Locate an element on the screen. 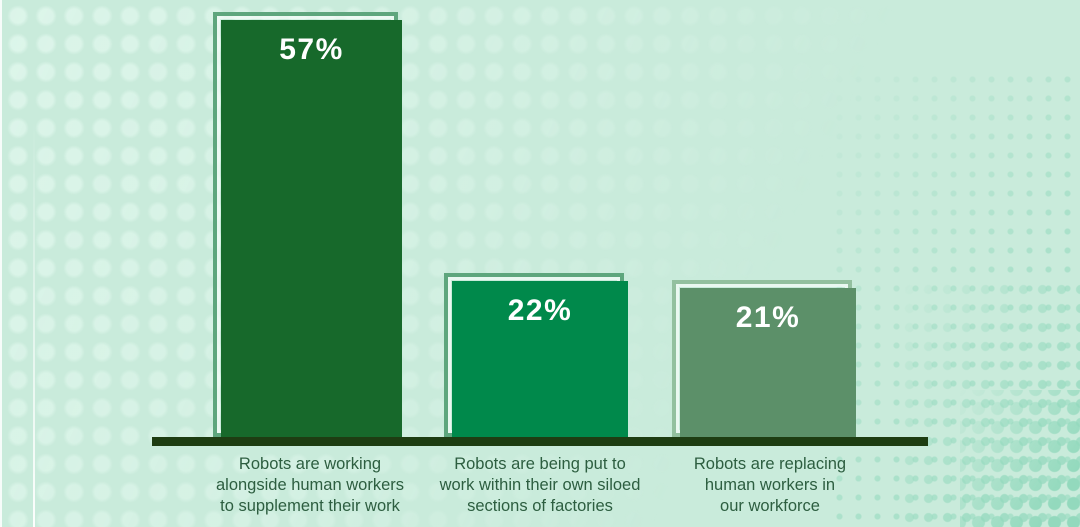  category-label-line: work within their own siloed is located at coordinates (540, 485).